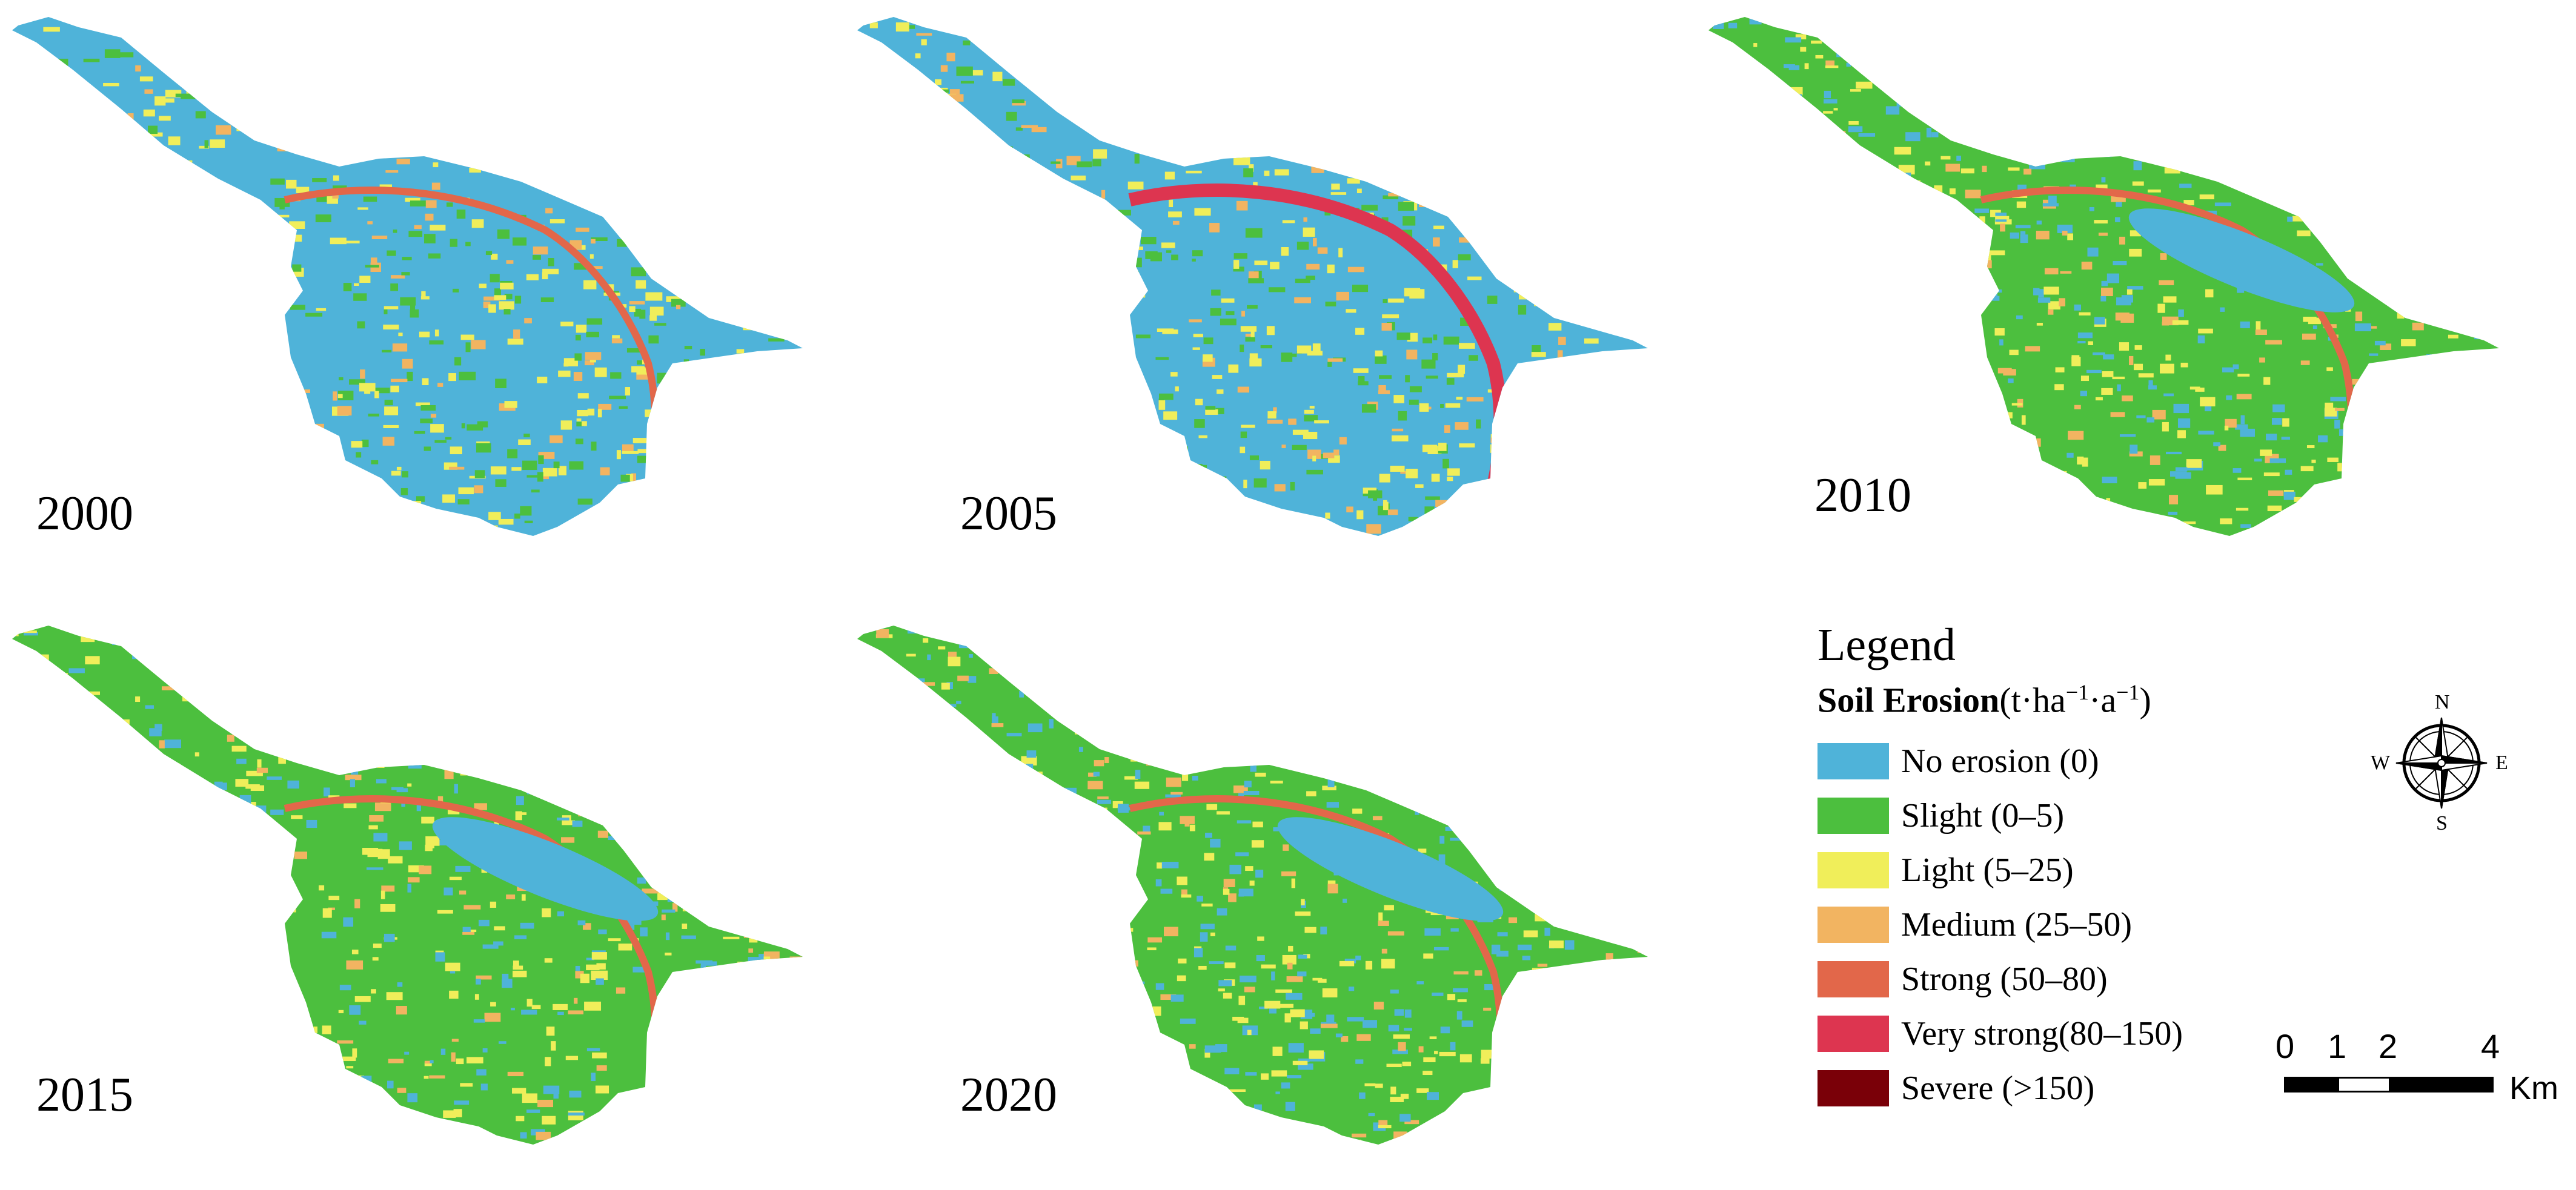 This screenshot has width=2576, height=1190. Describe the element at coordinates (1987, 870) in the screenshot. I see `legend-label: Light (5–25)` at that location.